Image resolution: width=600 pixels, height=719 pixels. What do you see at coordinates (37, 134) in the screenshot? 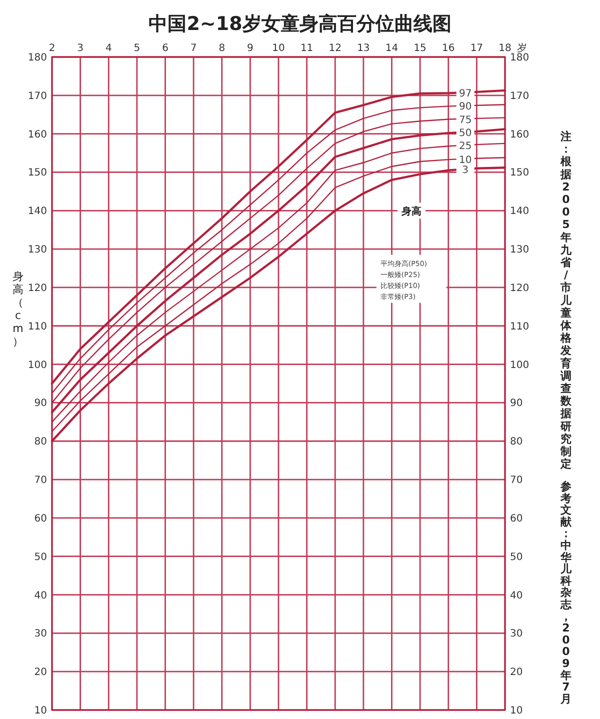
I see `y-tick-label: 160` at bounding box center [37, 134].